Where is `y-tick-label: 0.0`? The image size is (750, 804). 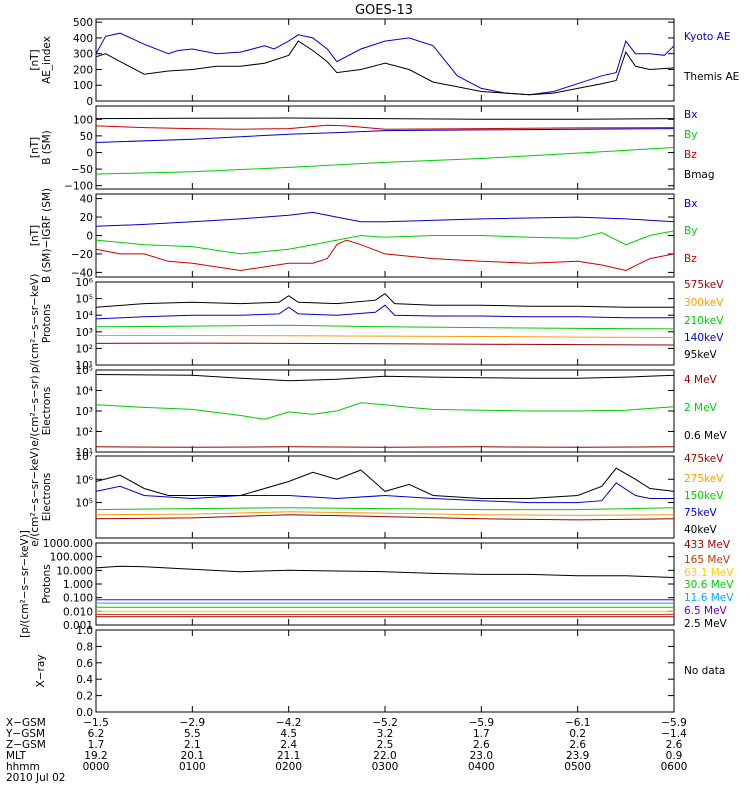 y-tick-label: 0.0 is located at coordinates (84, 713).